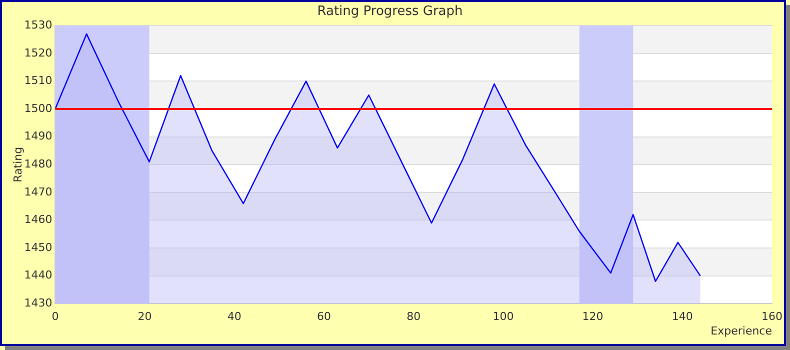  Describe the element at coordinates (38, 136) in the screenshot. I see `y-tick-label: 1490` at that location.